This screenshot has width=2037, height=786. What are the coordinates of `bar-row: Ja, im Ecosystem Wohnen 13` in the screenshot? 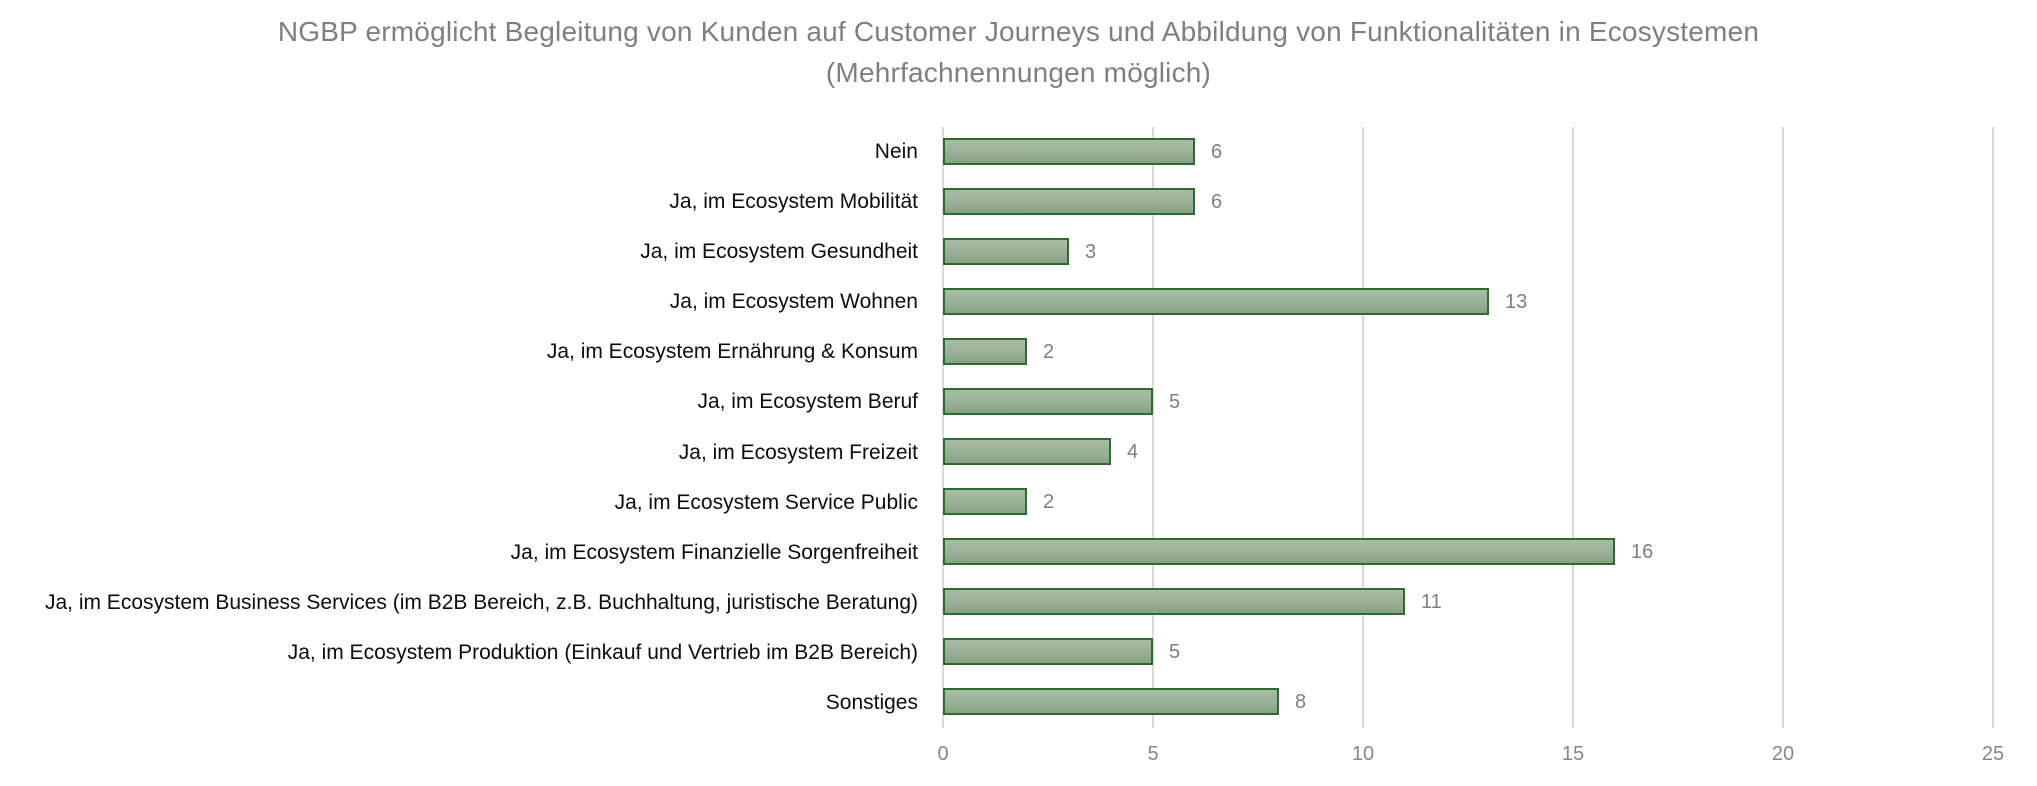 It's located at (1331, 302).